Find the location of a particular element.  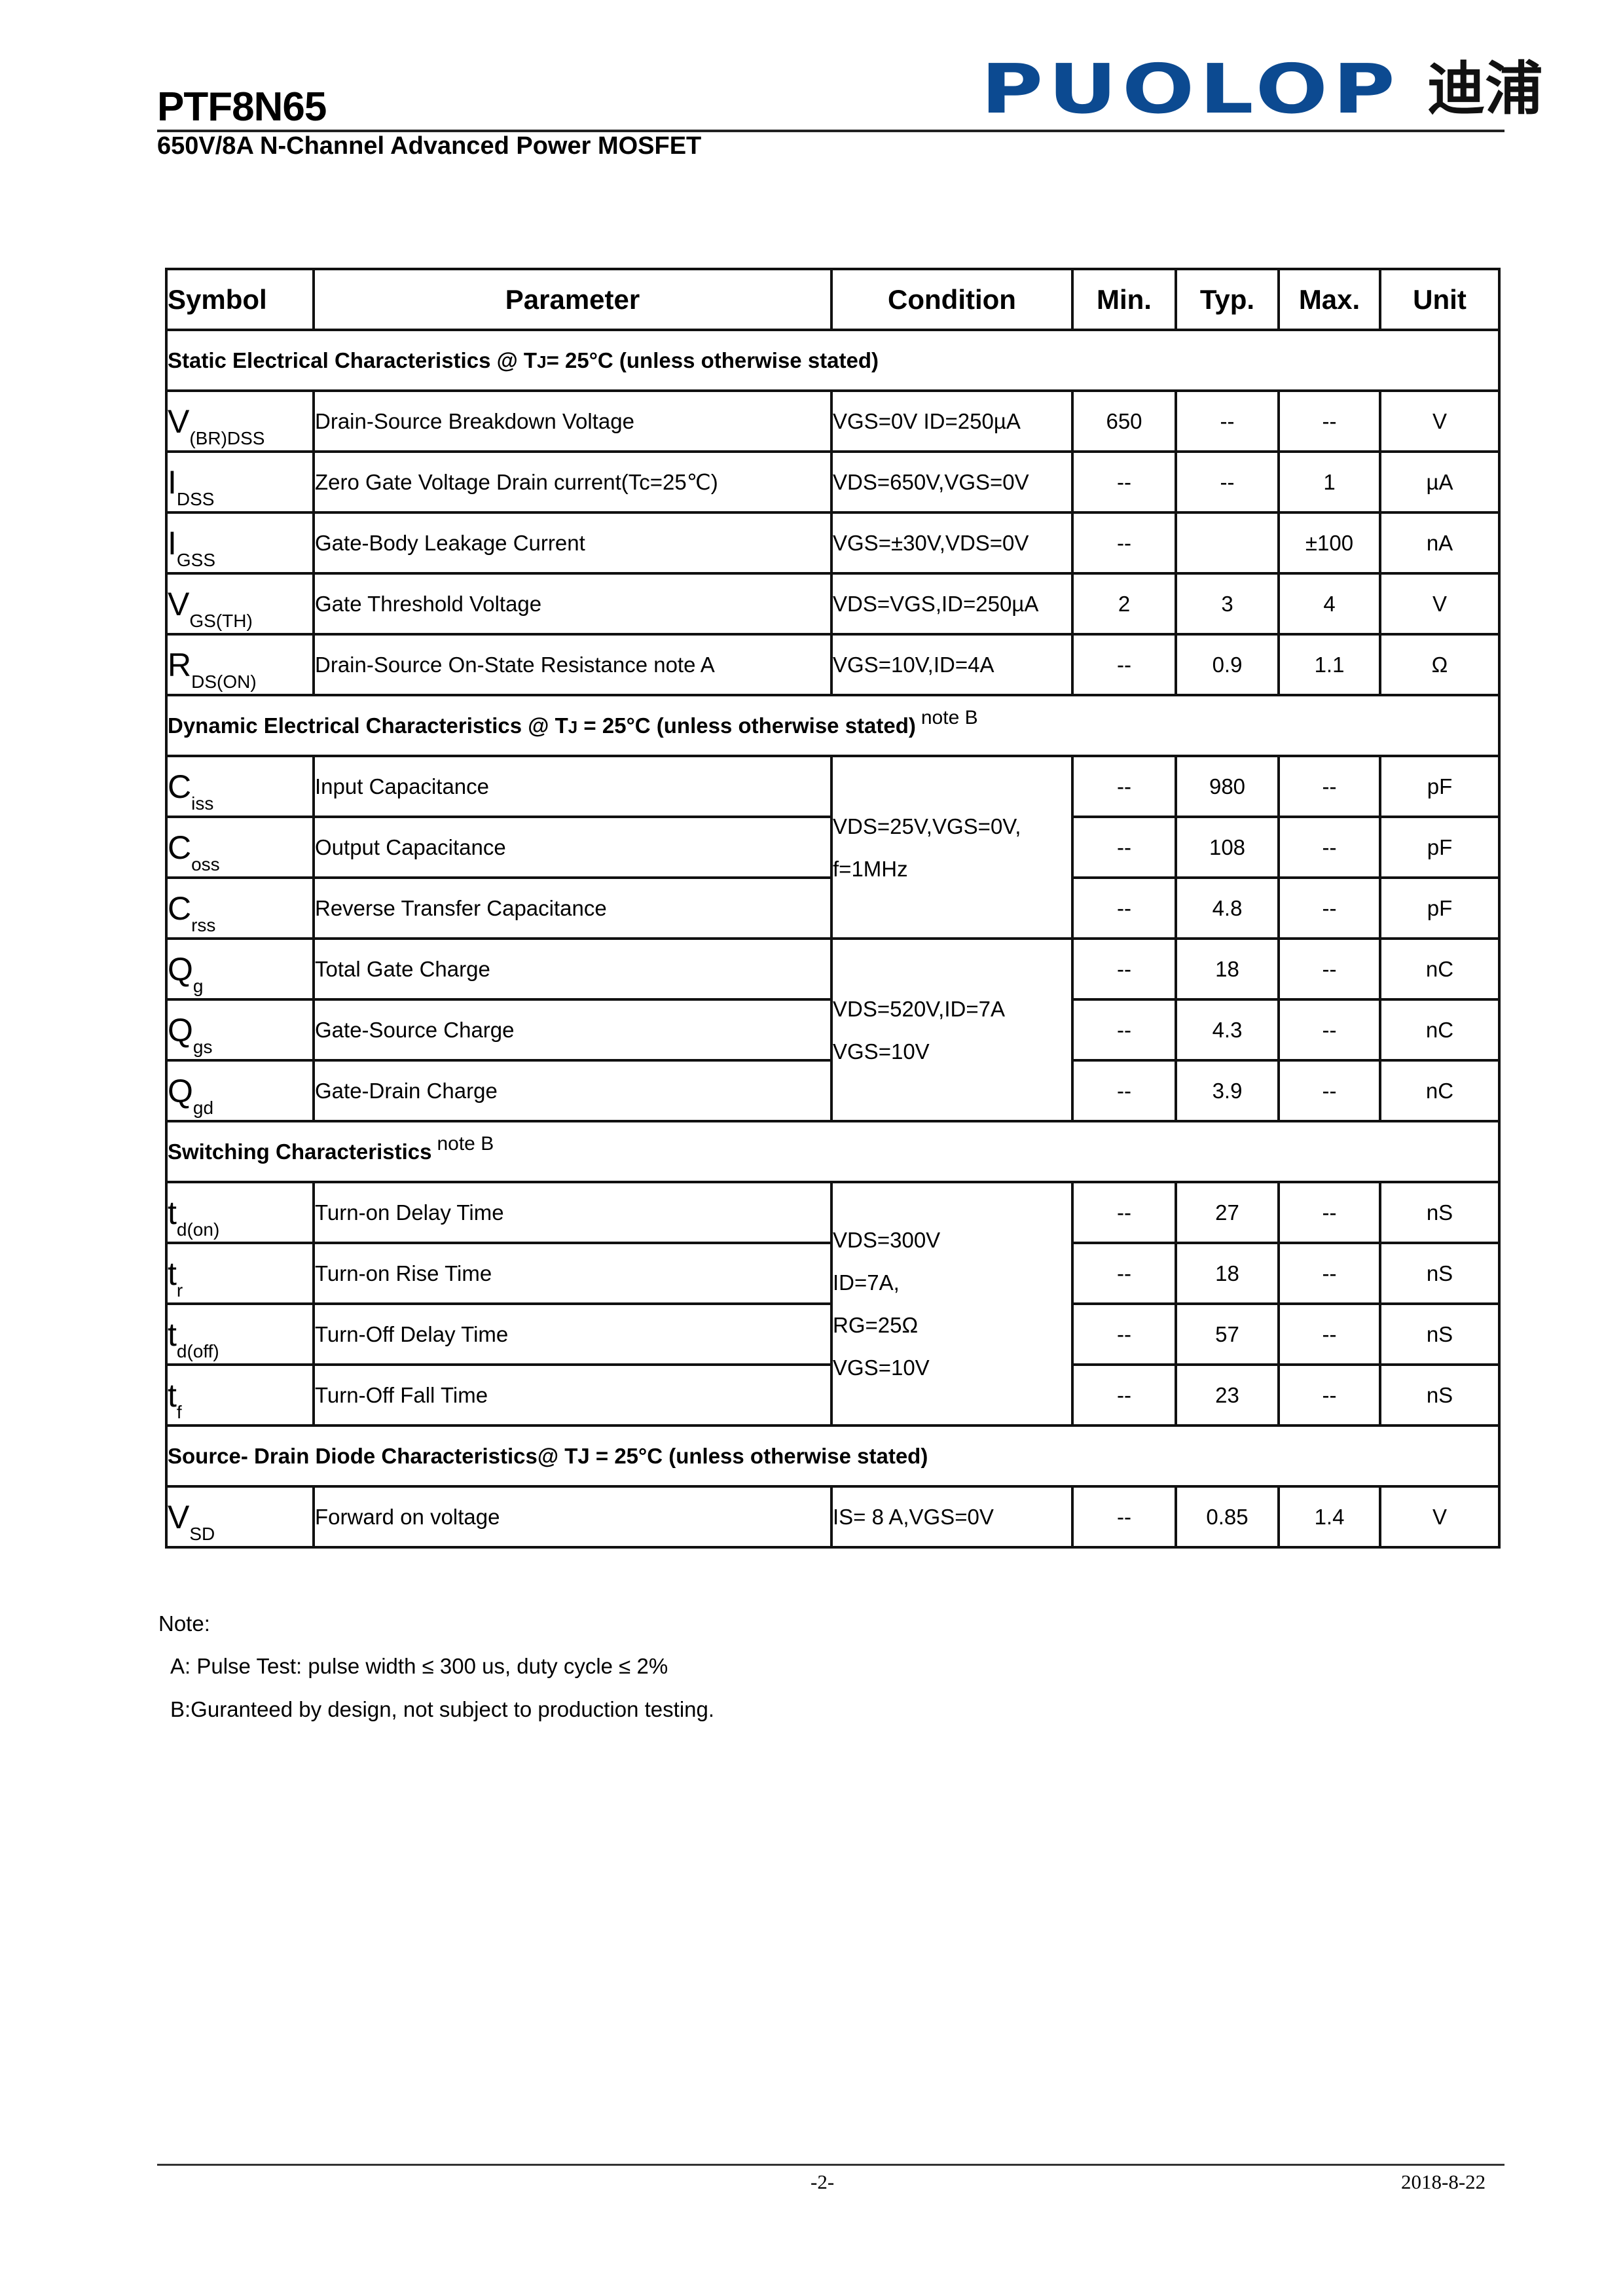

note-heading: Note: is located at coordinates (184, 1623).